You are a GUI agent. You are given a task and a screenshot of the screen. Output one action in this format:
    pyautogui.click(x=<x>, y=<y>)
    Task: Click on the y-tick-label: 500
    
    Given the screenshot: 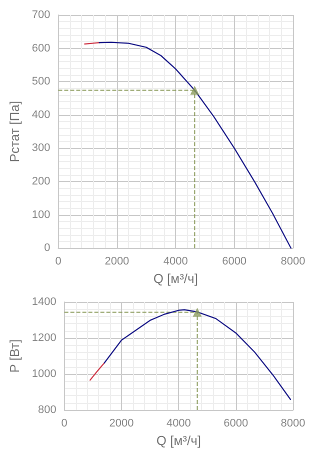 What is the action you would take?
    pyautogui.click(x=41, y=82)
    